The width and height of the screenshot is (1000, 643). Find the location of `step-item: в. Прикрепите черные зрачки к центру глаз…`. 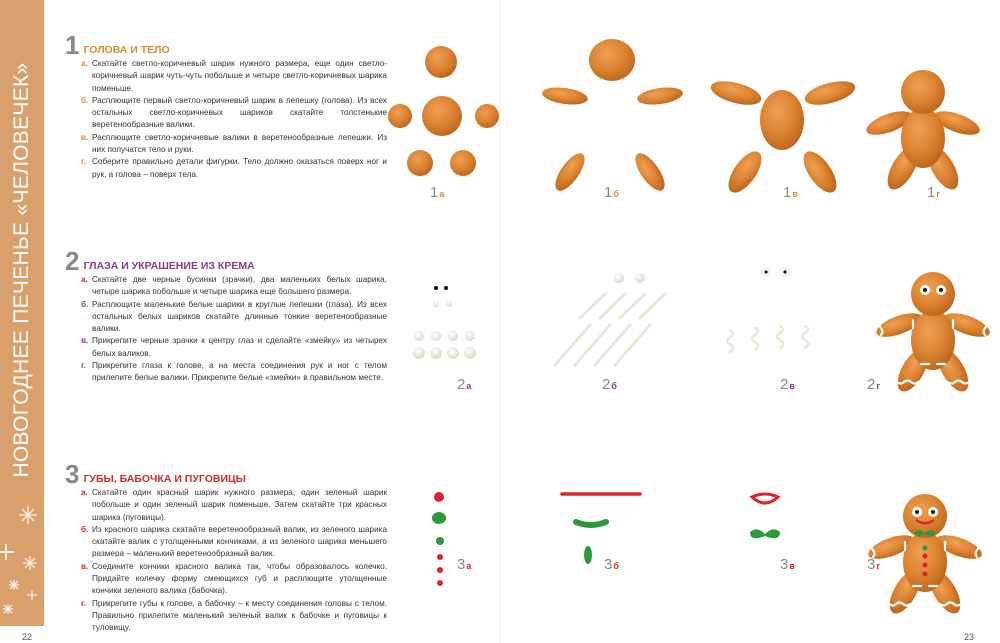

step-item: в. Прикрепите черные зрачки к центру глаз… is located at coordinates (234, 347).